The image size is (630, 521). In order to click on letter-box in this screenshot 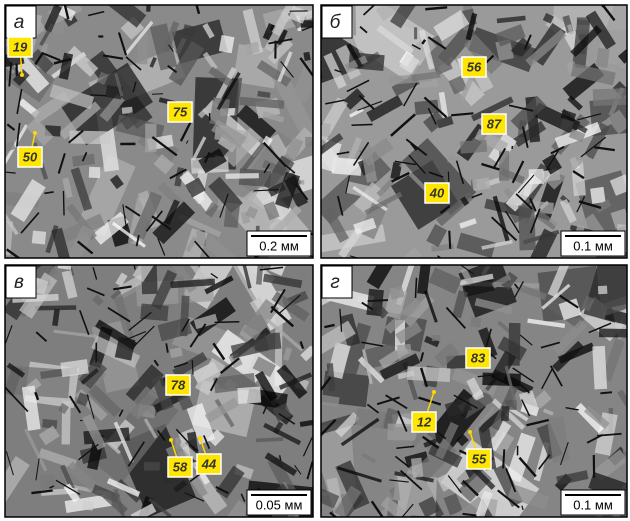, I will do `click(21, 282)`.